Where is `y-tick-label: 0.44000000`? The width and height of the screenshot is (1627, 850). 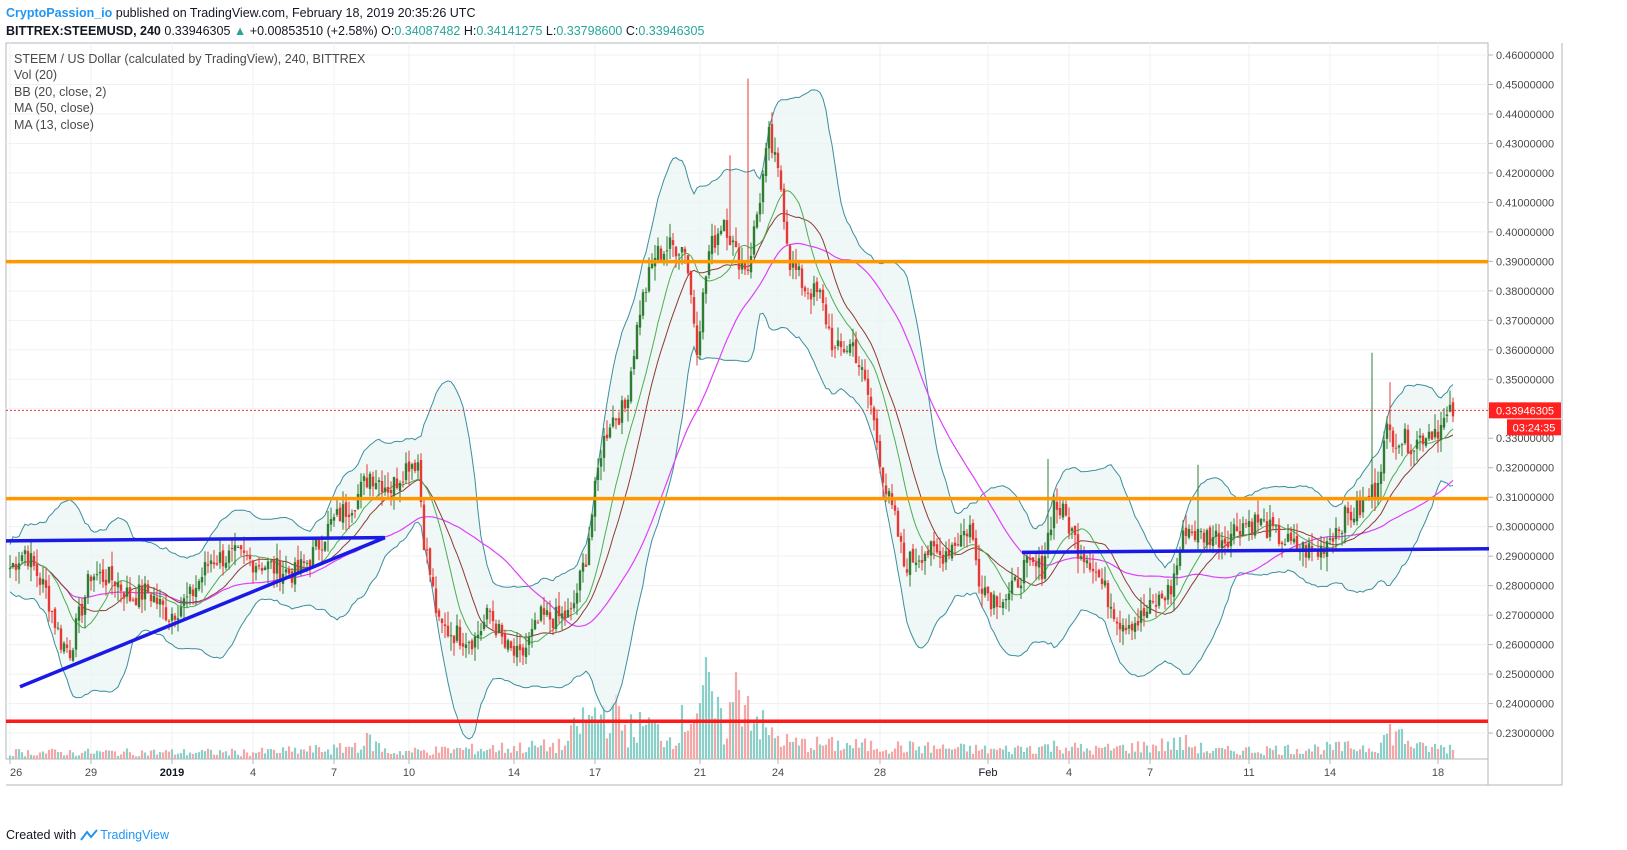 y-tick-label: 0.44000000 is located at coordinates (1525, 115).